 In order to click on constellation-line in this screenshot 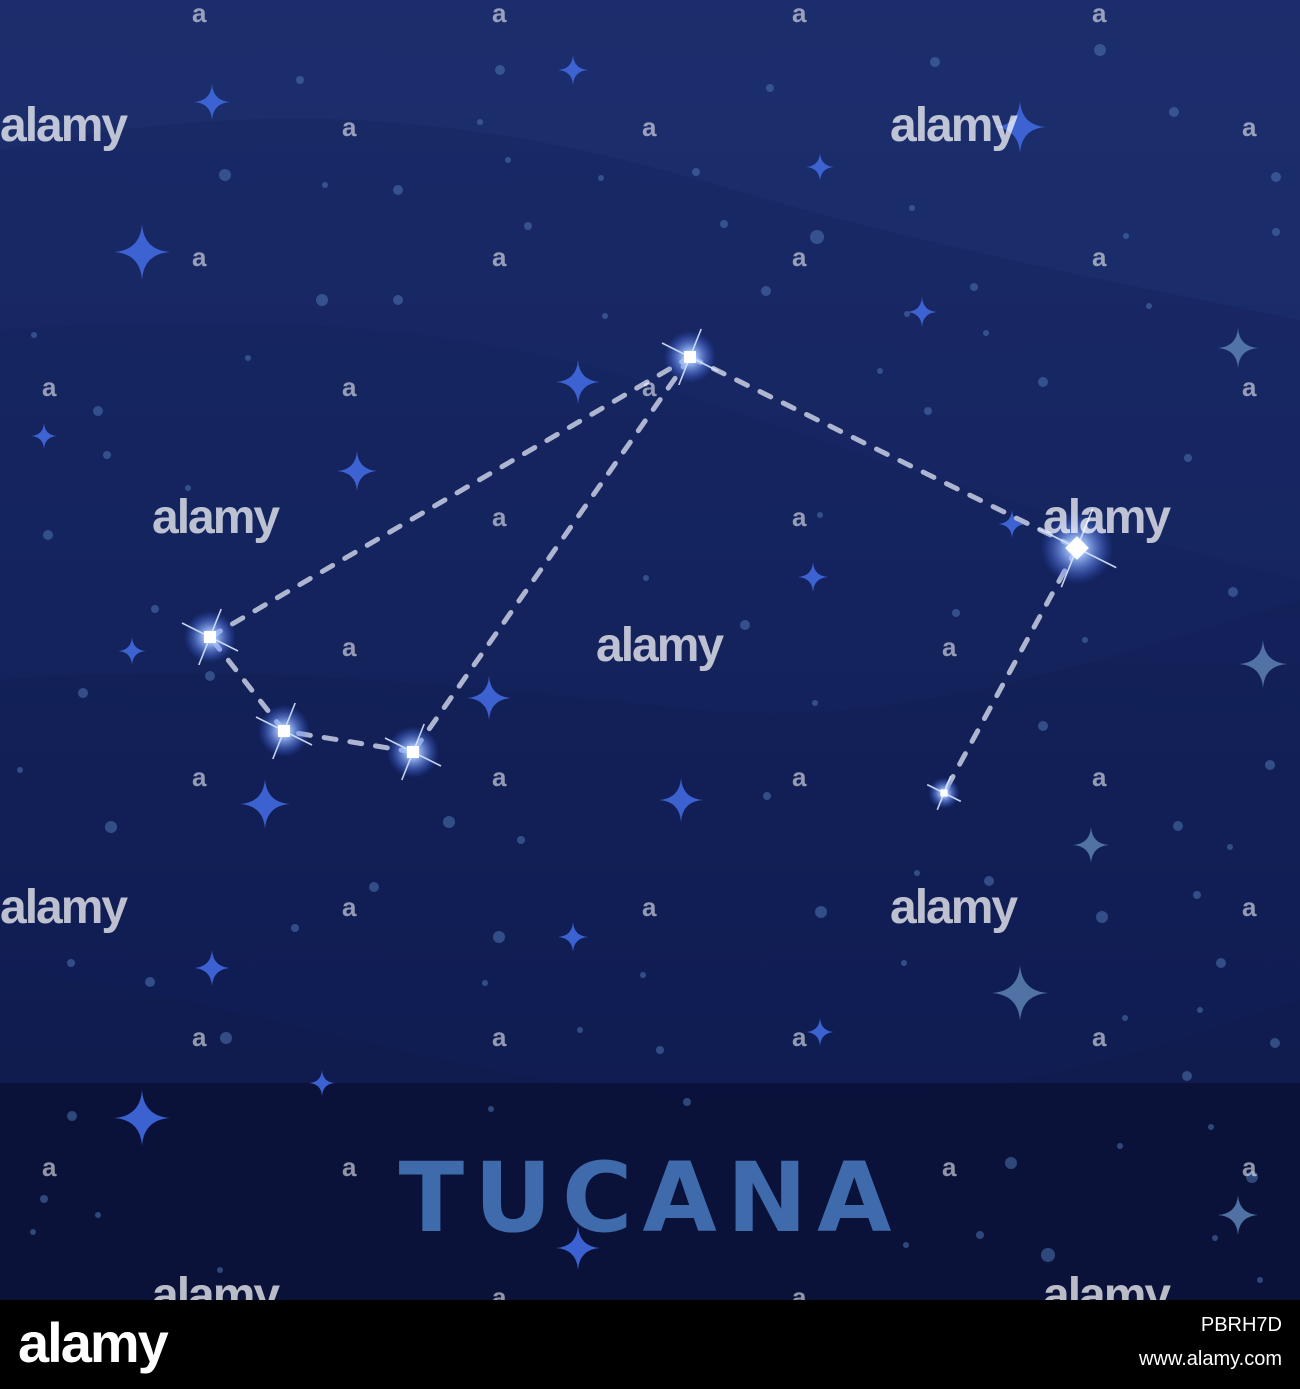, I will do `click(247, 684)`.